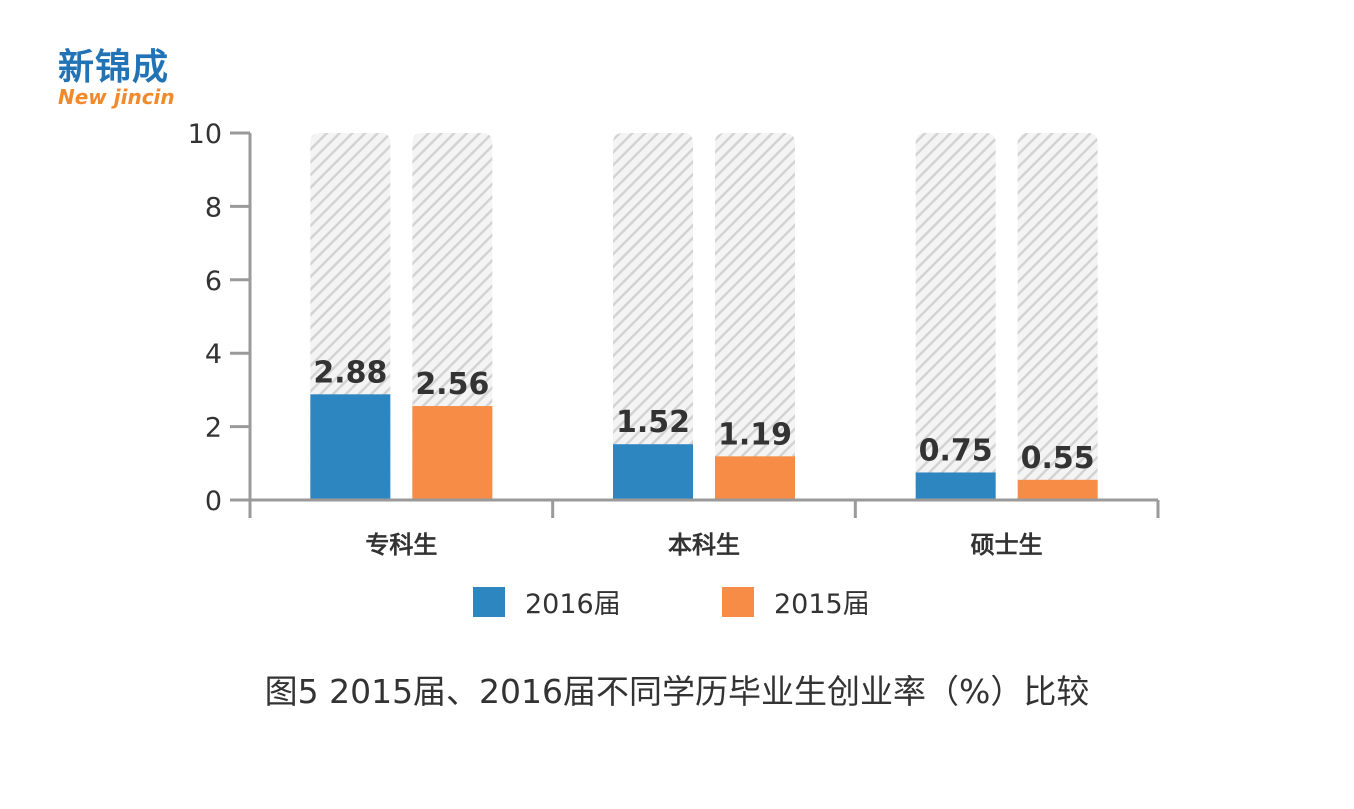  Describe the element at coordinates (401, 545) in the screenshot. I see `category-label-0: 专科生` at that location.